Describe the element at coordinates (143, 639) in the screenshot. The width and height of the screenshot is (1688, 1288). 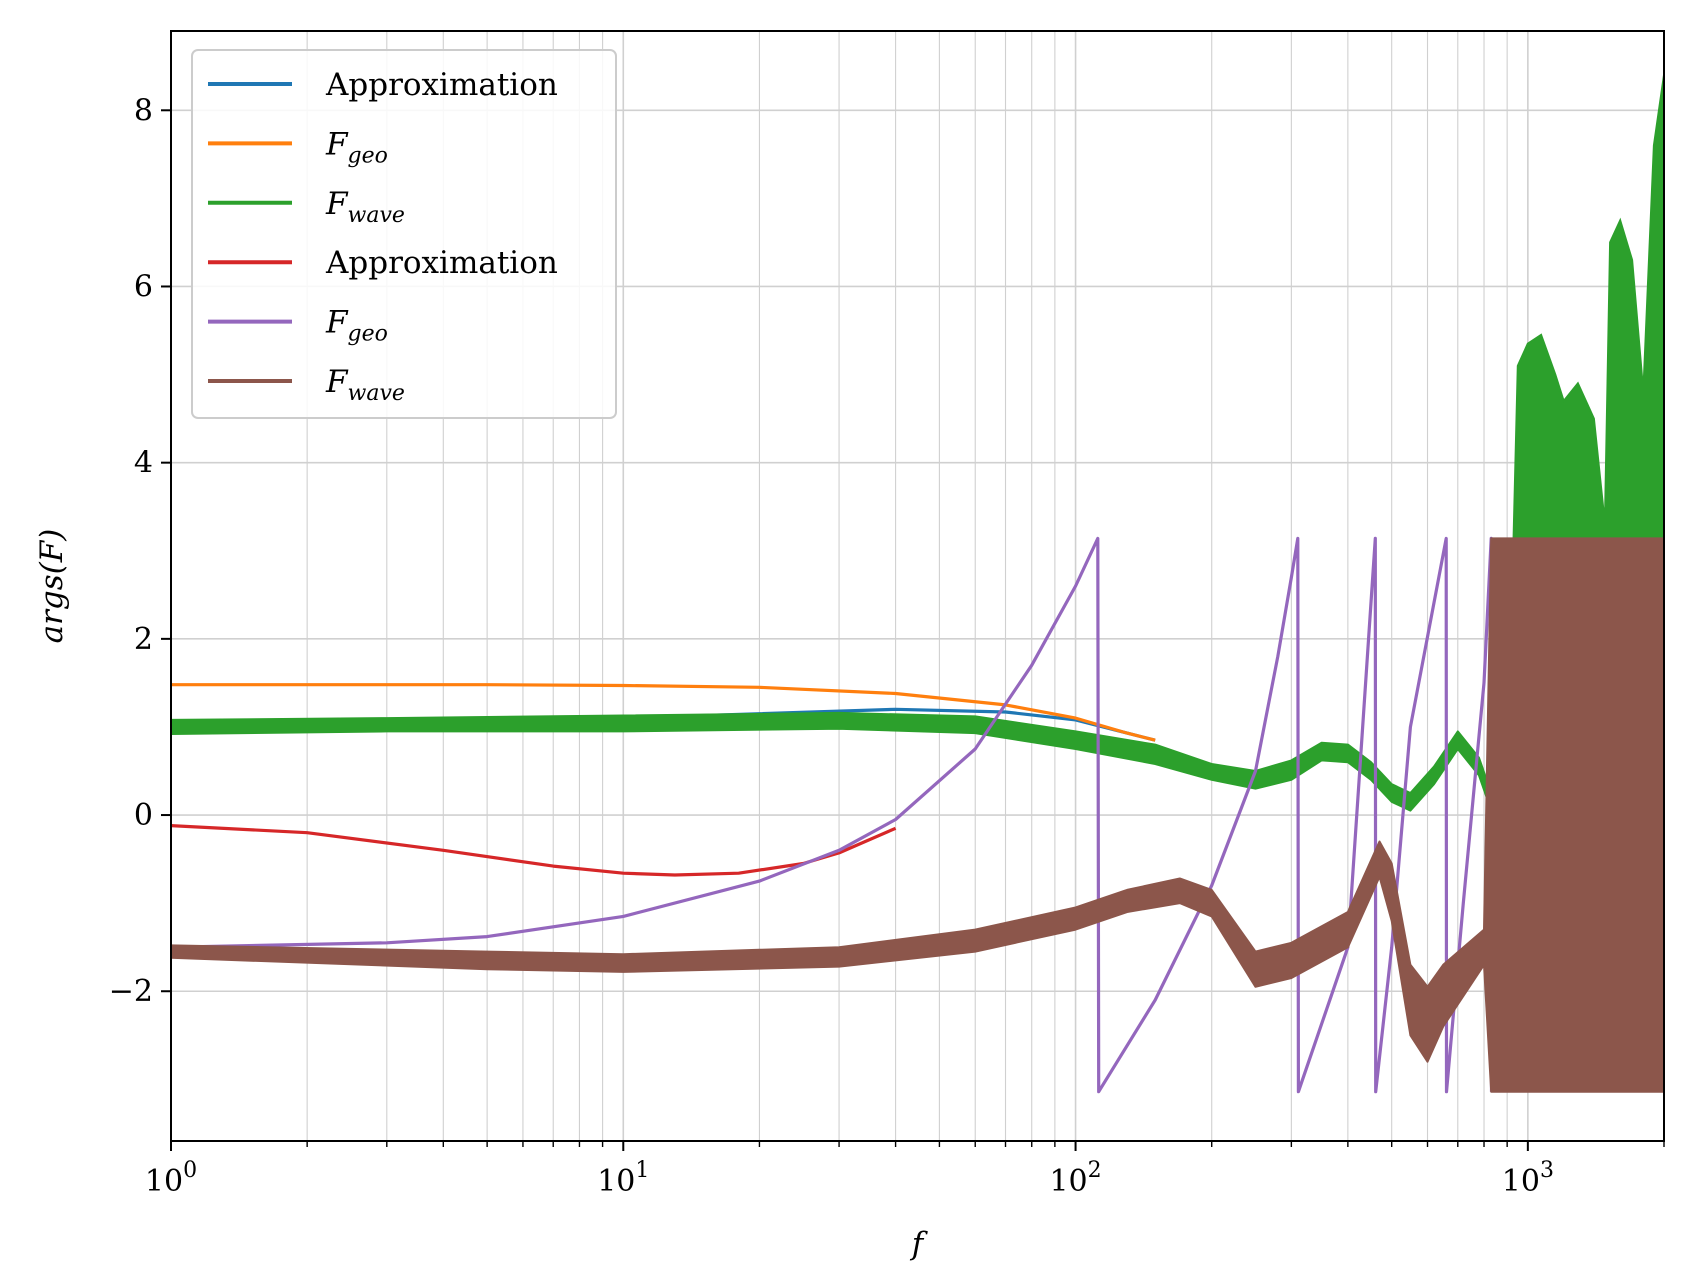
I see `y-tick-label: 2` at that location.